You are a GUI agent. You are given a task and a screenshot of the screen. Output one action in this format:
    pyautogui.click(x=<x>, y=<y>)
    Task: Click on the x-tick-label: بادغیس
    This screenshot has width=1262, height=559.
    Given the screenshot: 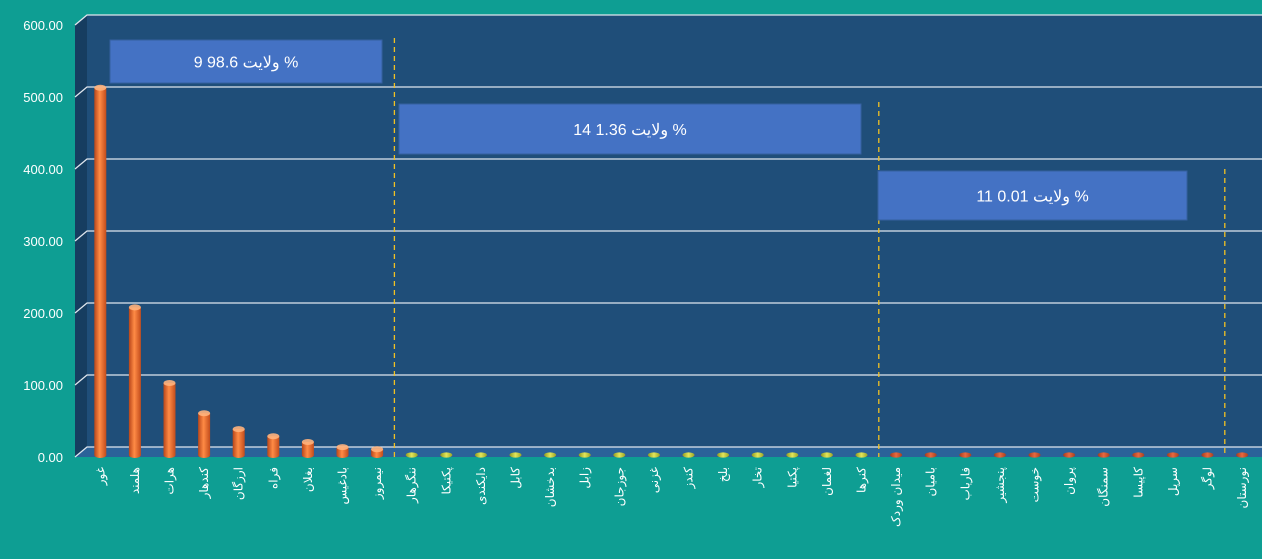 What is the action you would take?
    pyautogui.click(x=343, y=486)
    